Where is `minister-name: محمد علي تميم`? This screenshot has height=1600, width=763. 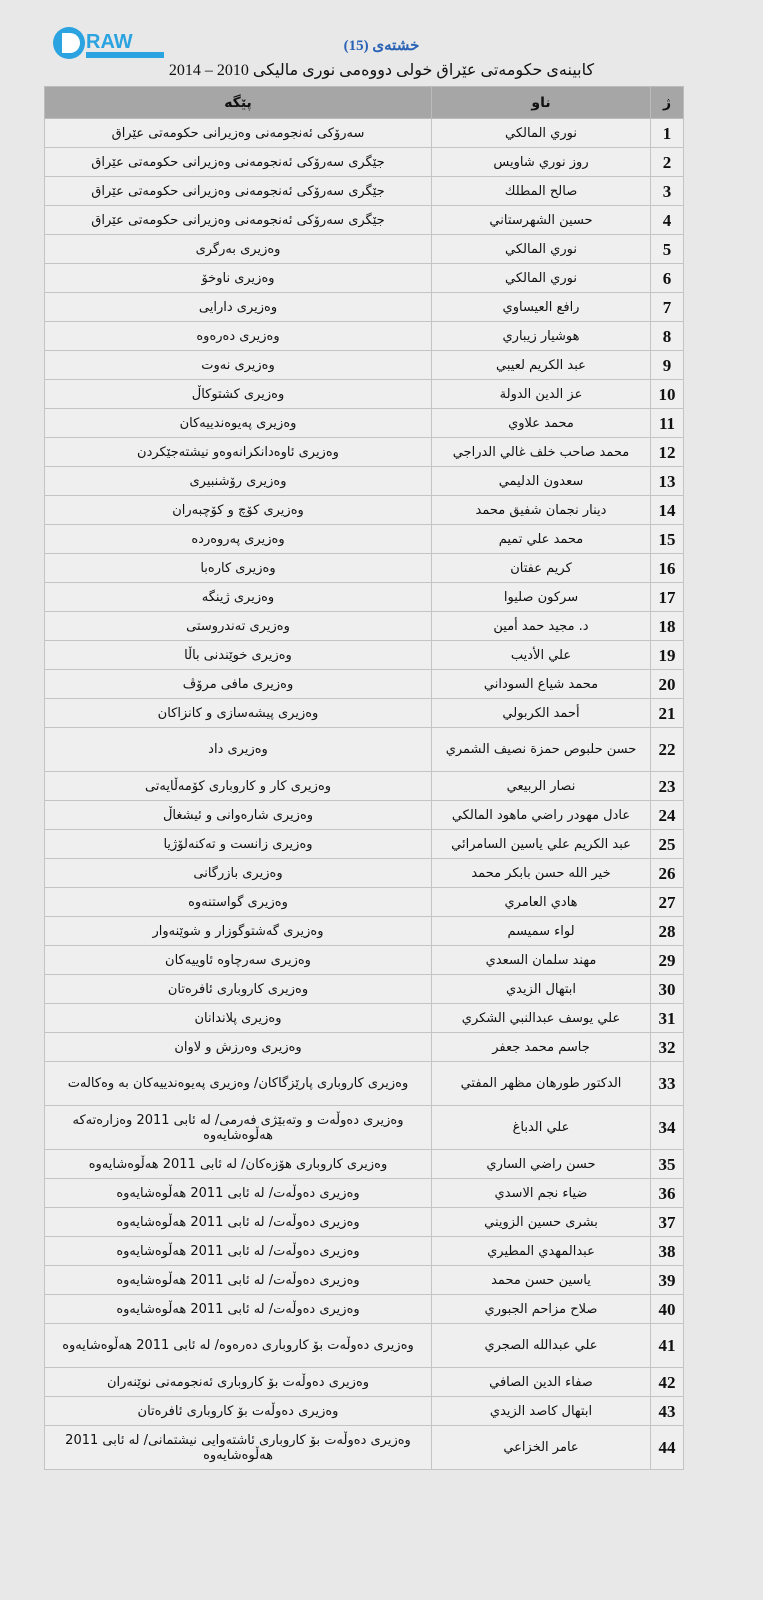 minister-name: محمد علي تميم is located at coordinates (541, 539).